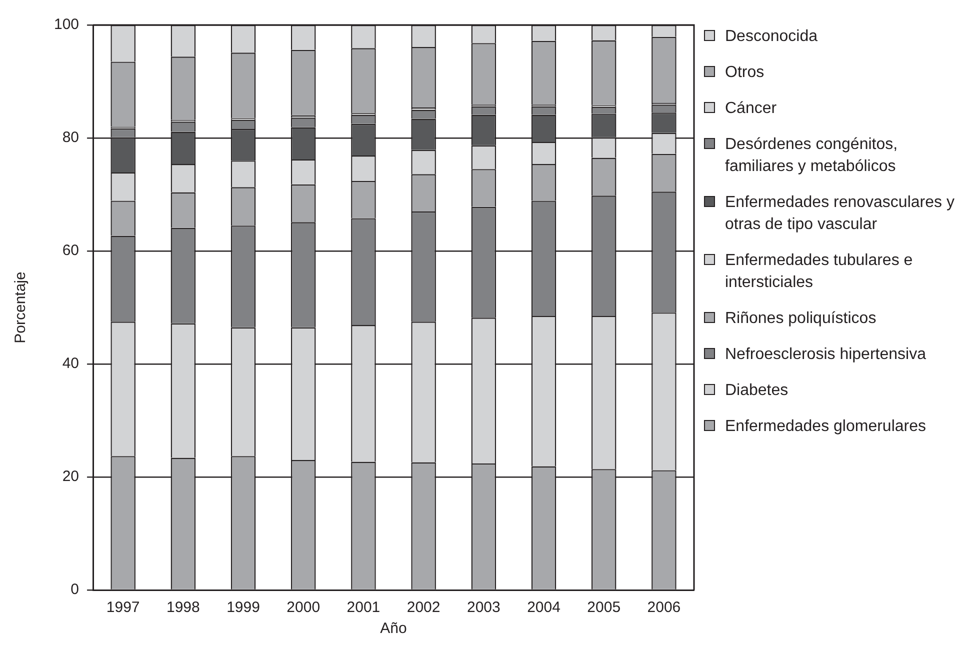 The width and height of the screenshot is (975, 653). I want to click on legend-label: Desconocida, so click(771, 37).